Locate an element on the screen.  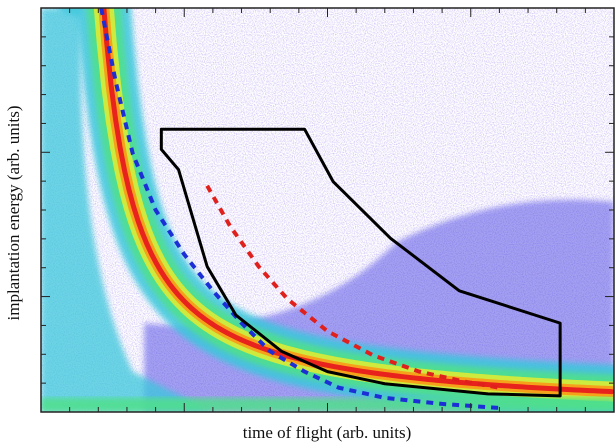
x-axis-label: time of flight (arb. units) is located at coordinates (327, 432).